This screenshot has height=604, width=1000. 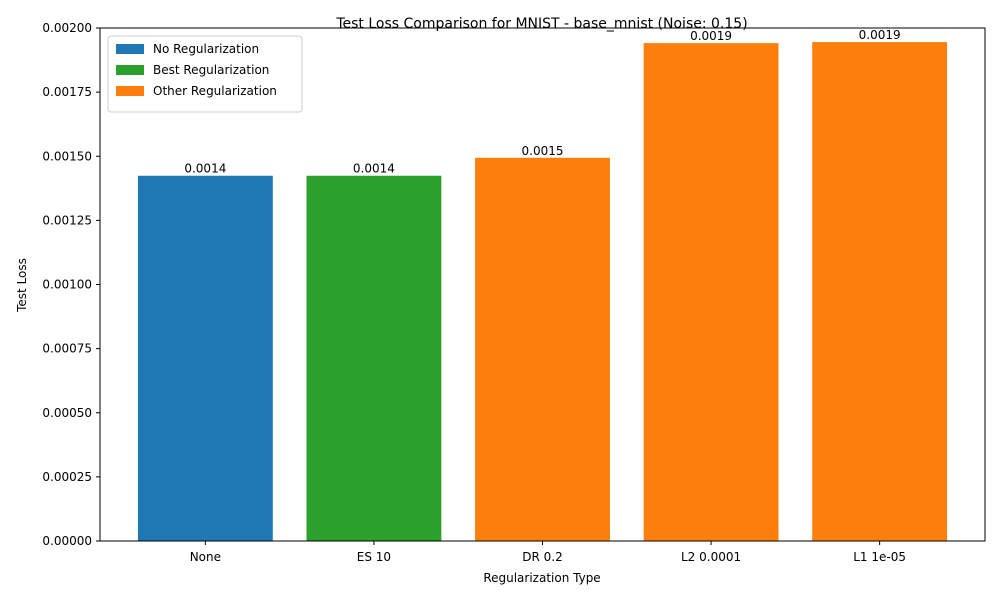 What do you see at coordinates (67, 92) in the screenshot?
I see `y-tick-label: 0.00175` at bounding box center [67, 92].